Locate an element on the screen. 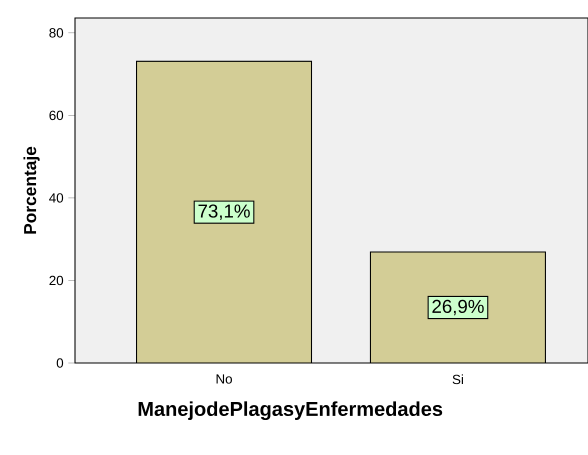 This screenshot has width=588, height=455. x-tick-label: Si is located at coordinates (457, 379).